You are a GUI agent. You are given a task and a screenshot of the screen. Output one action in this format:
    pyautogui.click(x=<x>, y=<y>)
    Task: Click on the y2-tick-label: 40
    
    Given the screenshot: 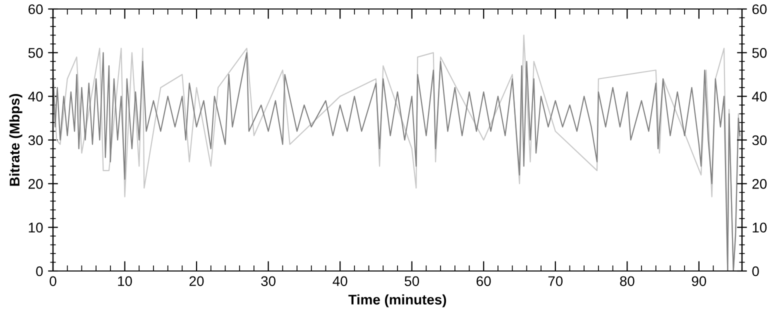 What is the action you would take?
    pyautogui.click(x=759, y=97)
    